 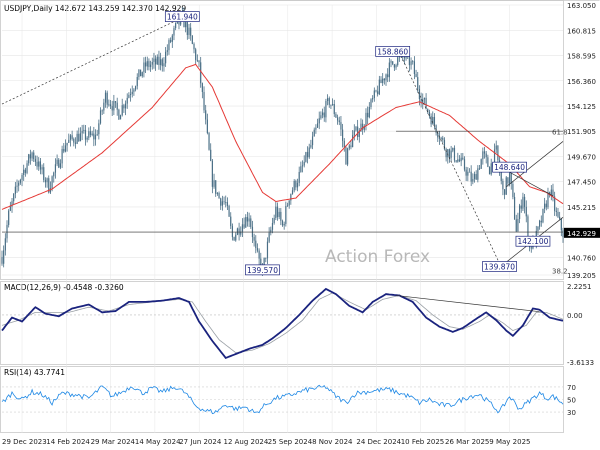 What do you see at coordinates (581, 276) in the screenshot?
I see `y-tick-label: 139.205` at bounding box center [581, 276].